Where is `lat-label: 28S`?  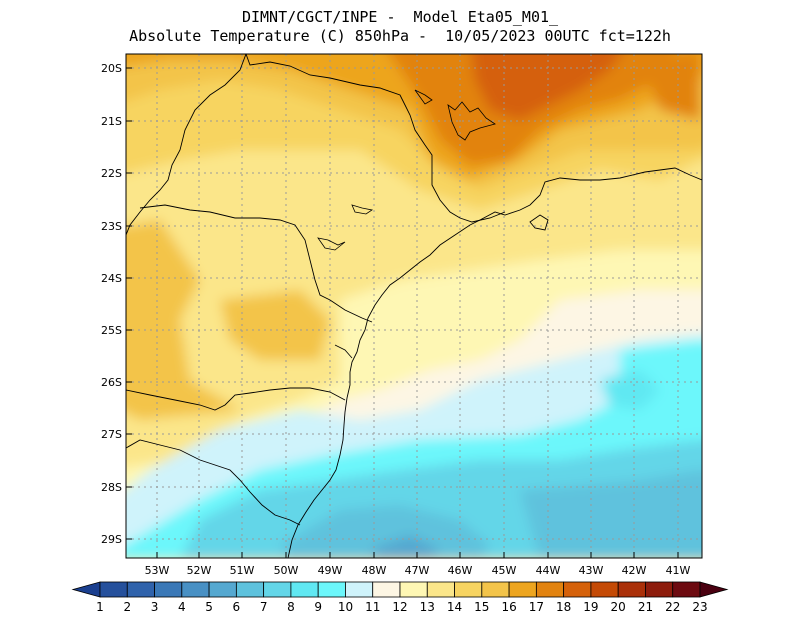 lat-label: 28S is located at coordinates (111, 487).